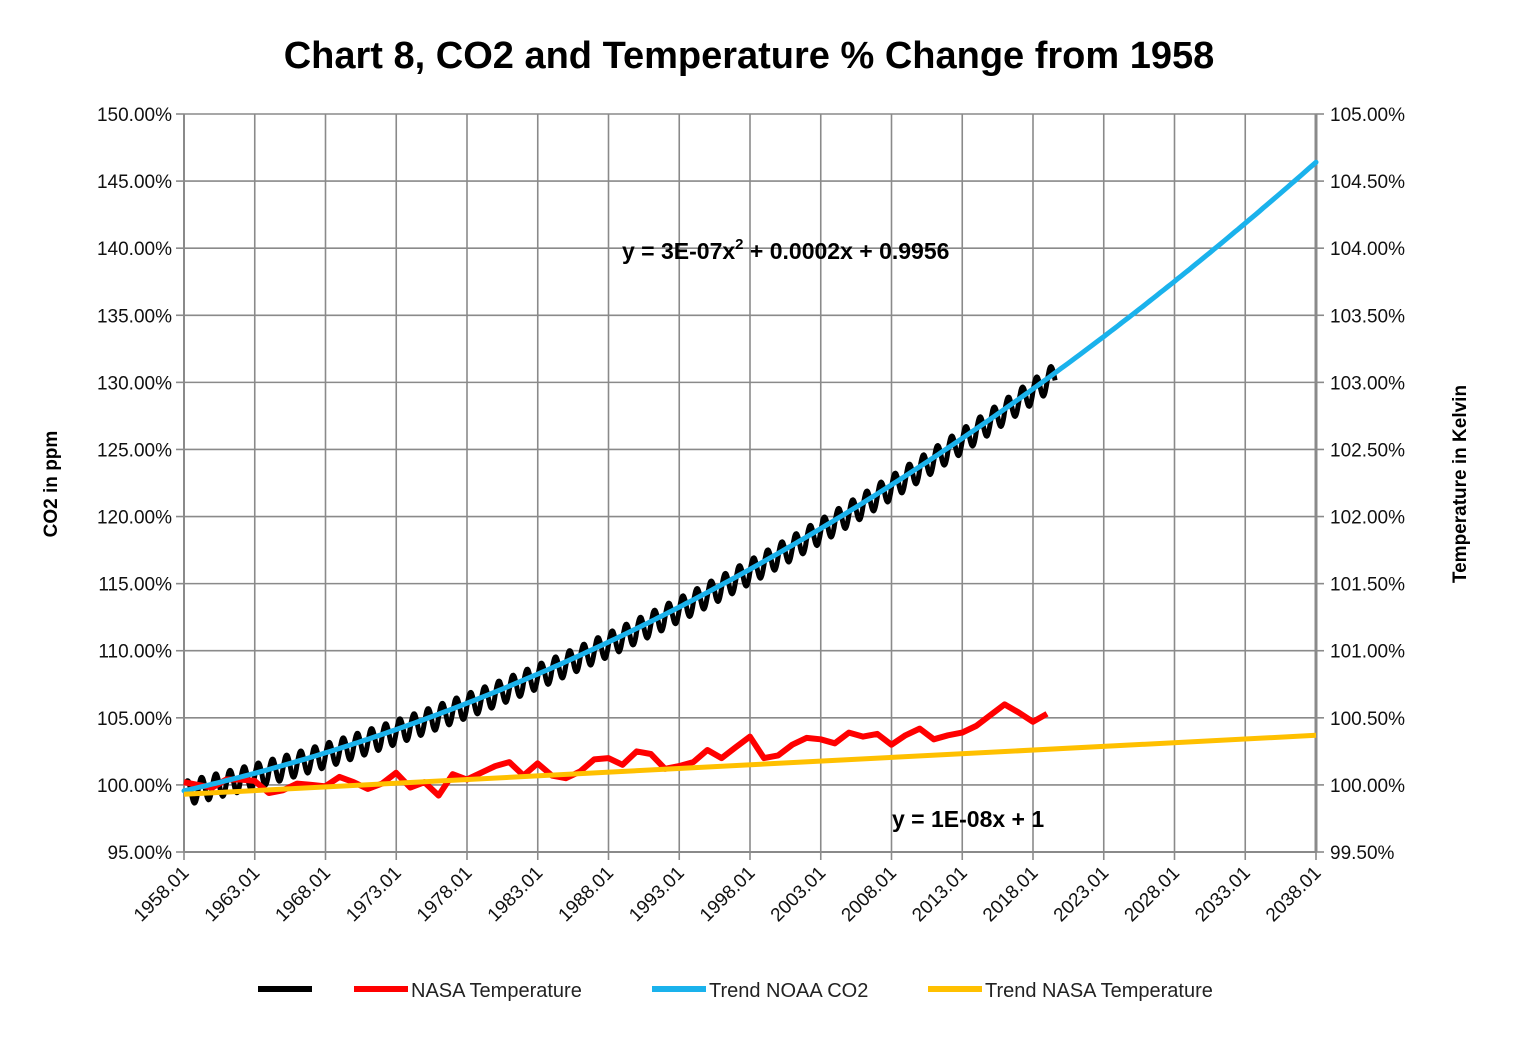  What do you see at coordinates (134, 182) in the screenshot?
I see `y-left-tick-label: 145.00%` at bounding box center [134, 182].